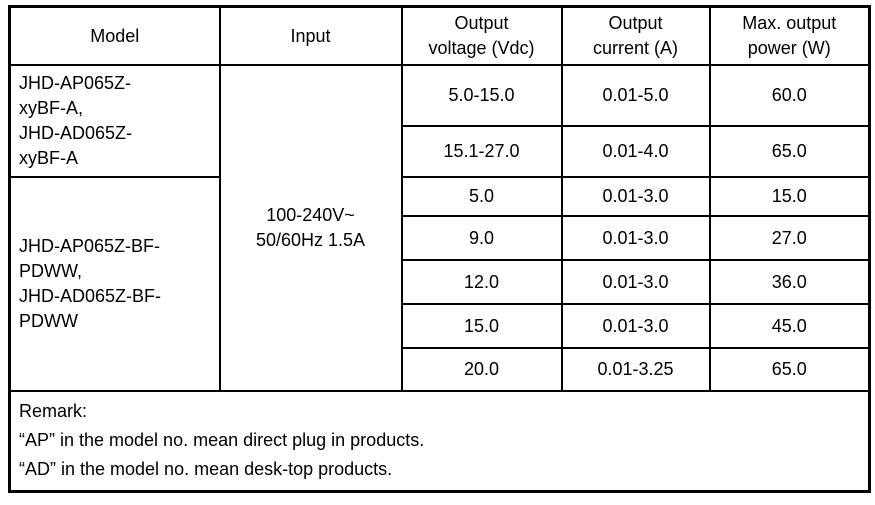  I want to click on table-row: 20.0 0.01-3.25 65.0, so click(440, 369).